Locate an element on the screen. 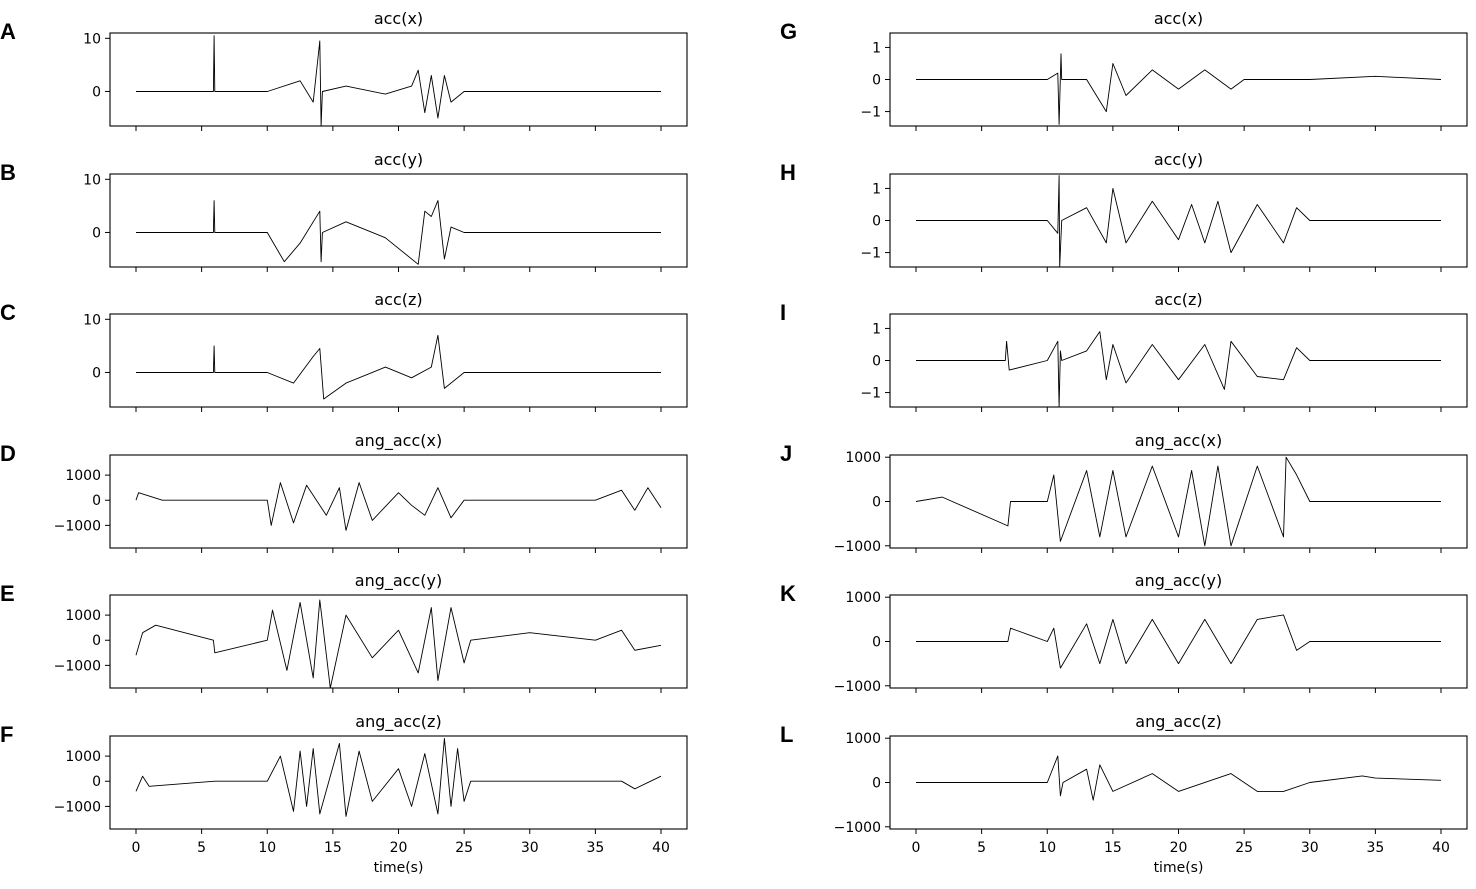 This screenshot has width=1476, height=889. panel-title-B: acc(y) is located at coordinates (398, 159).